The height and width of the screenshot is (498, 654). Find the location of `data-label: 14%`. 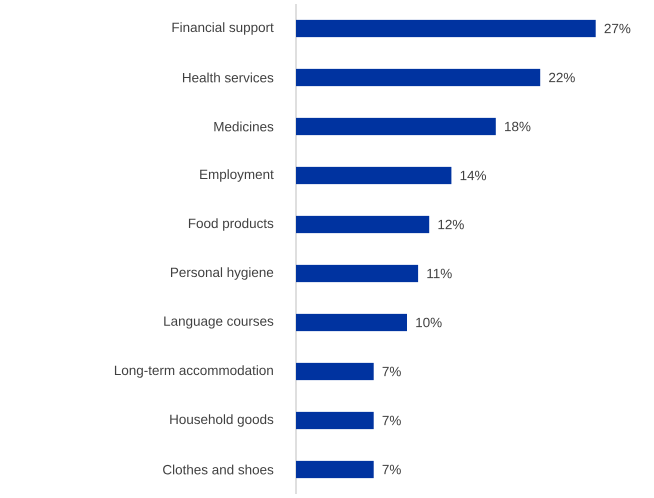

data-label: 14% is located at coordinates (473, 175).